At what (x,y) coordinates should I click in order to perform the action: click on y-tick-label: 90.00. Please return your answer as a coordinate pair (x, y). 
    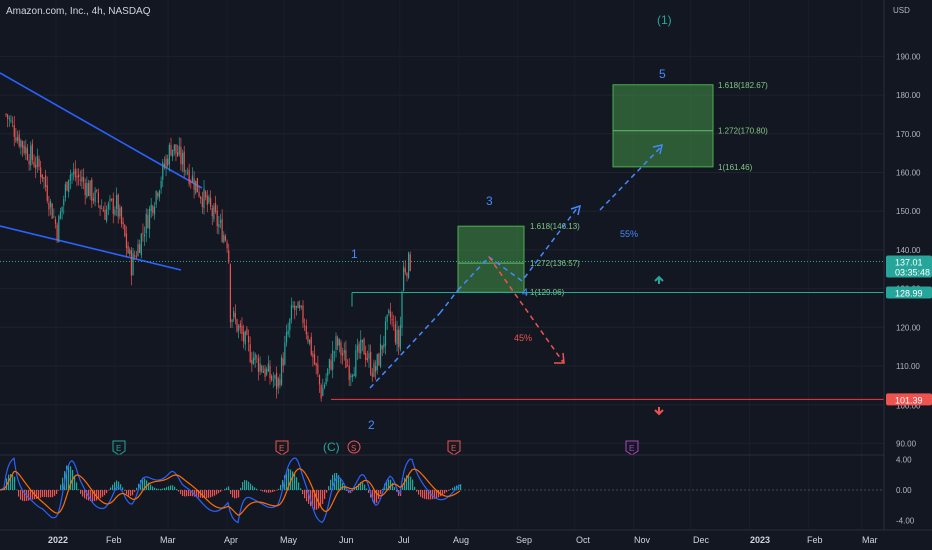
    Looking at the image, I should click on (906, 443).